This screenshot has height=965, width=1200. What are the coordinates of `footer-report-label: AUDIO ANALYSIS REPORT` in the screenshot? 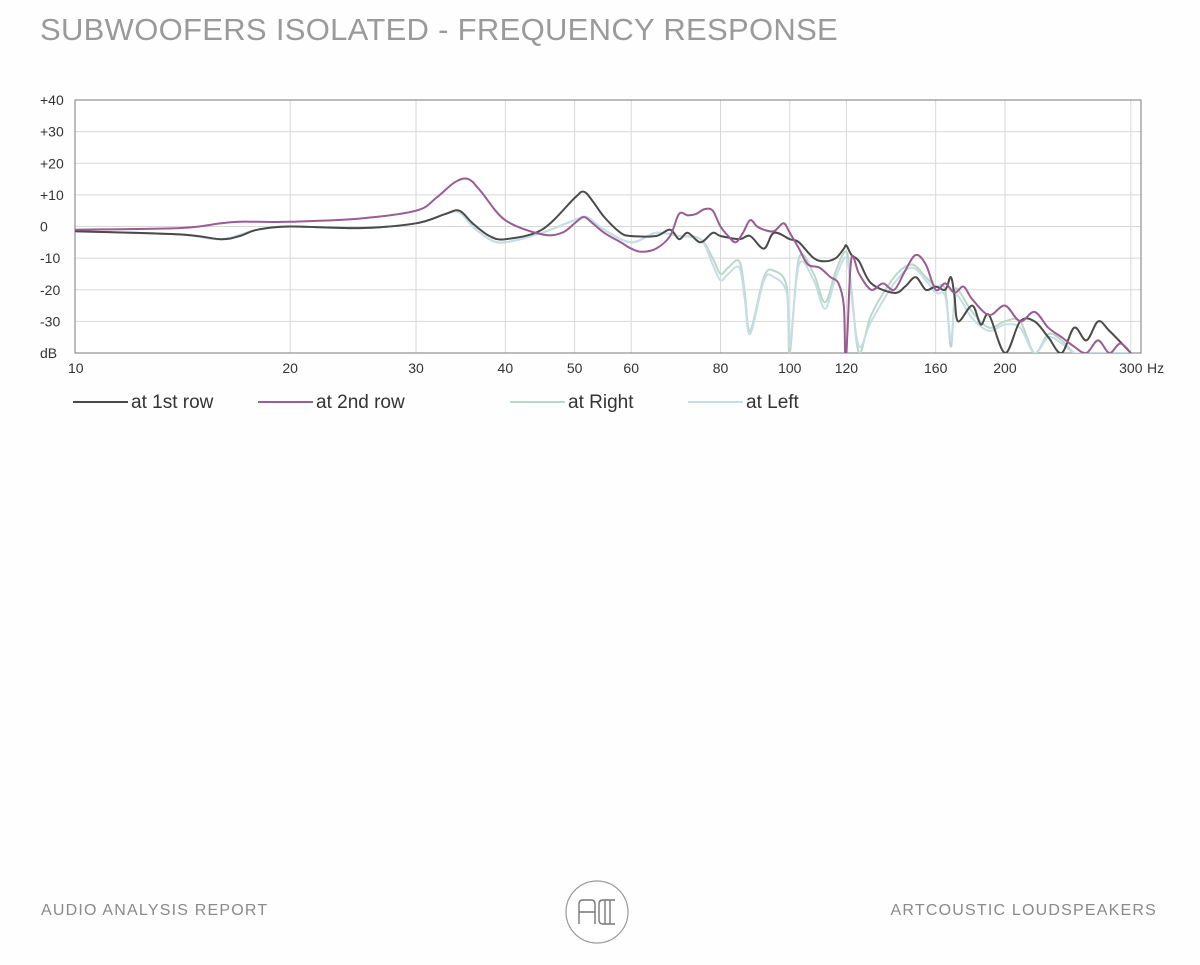 It's located at (155, 910).